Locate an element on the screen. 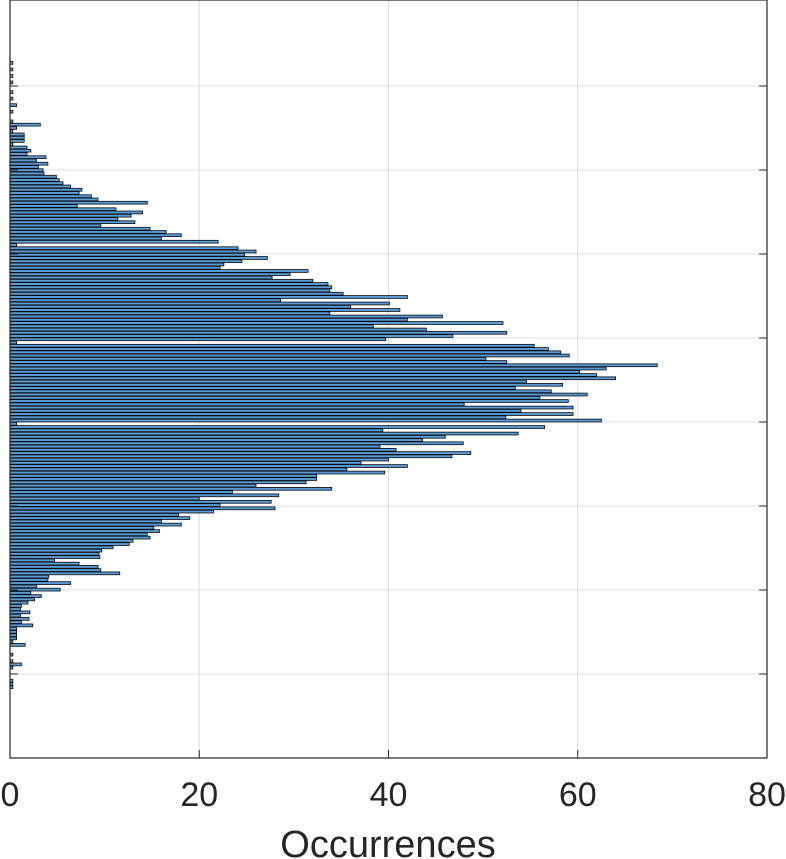  x-tick-label: 0 is located at coordinates (10, 795).